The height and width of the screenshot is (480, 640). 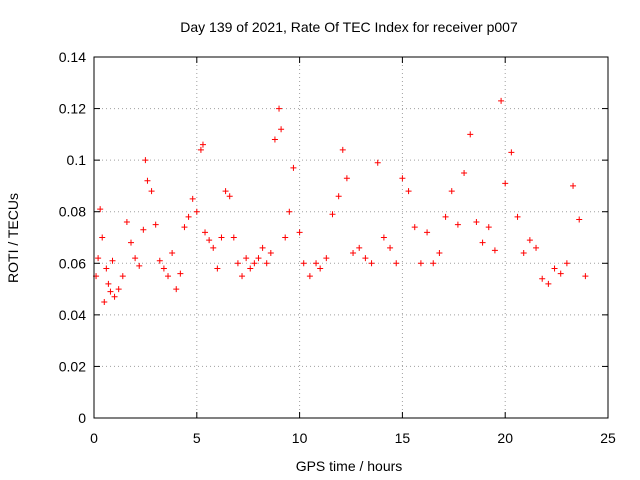 What do you see at coordinates (72, 263) in the screenshot?
I see `y-tick-label: 0.06` at bounding box center [72, 263].